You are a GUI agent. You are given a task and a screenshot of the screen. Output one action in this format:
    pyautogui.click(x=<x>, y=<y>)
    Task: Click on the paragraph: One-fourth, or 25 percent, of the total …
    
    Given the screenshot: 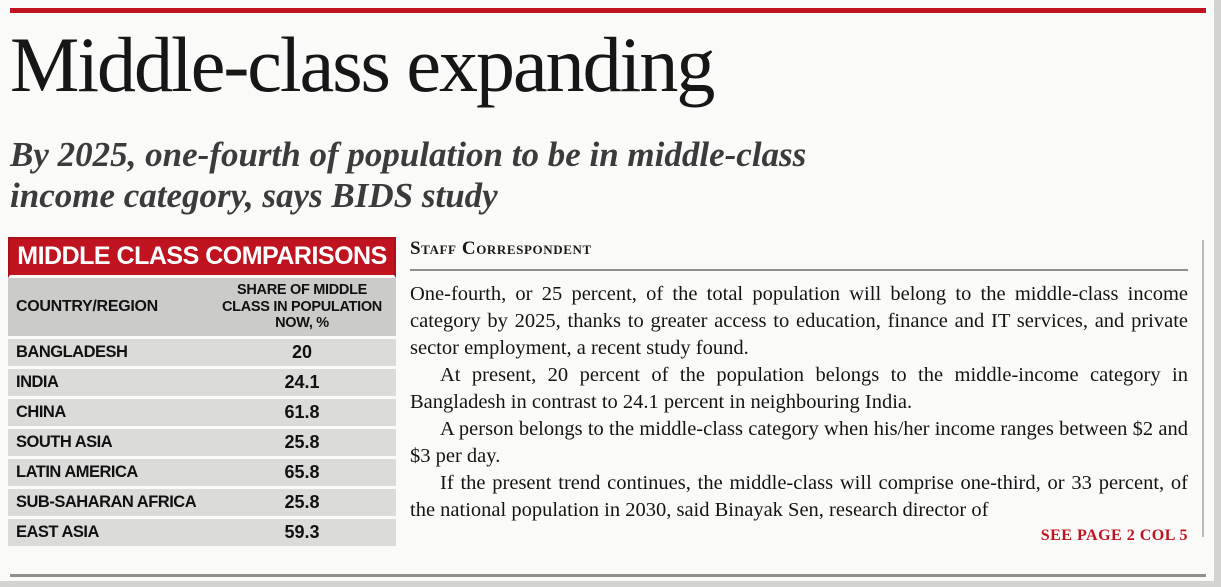 What is the action you would take?
    pyautogui.click(x=799, y=321)
    